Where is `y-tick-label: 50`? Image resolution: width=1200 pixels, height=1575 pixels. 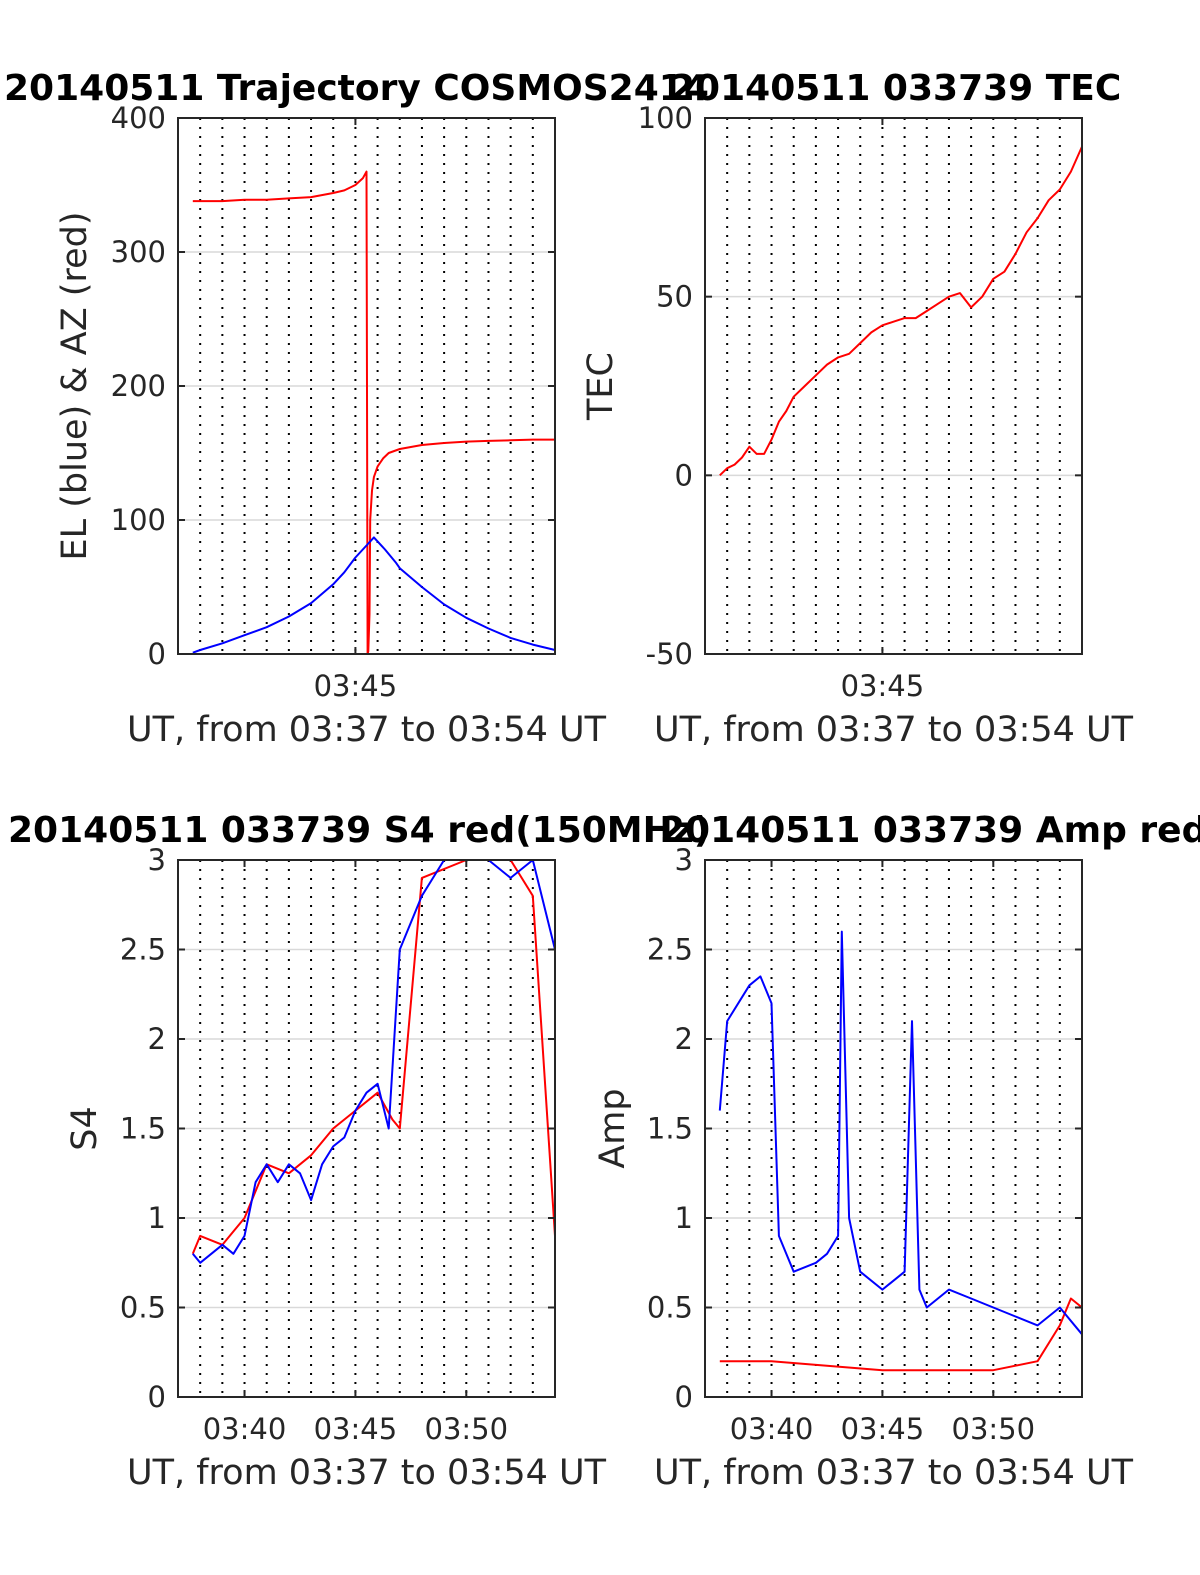
y-tick-label: 50 is located at coordinates (674, 297).